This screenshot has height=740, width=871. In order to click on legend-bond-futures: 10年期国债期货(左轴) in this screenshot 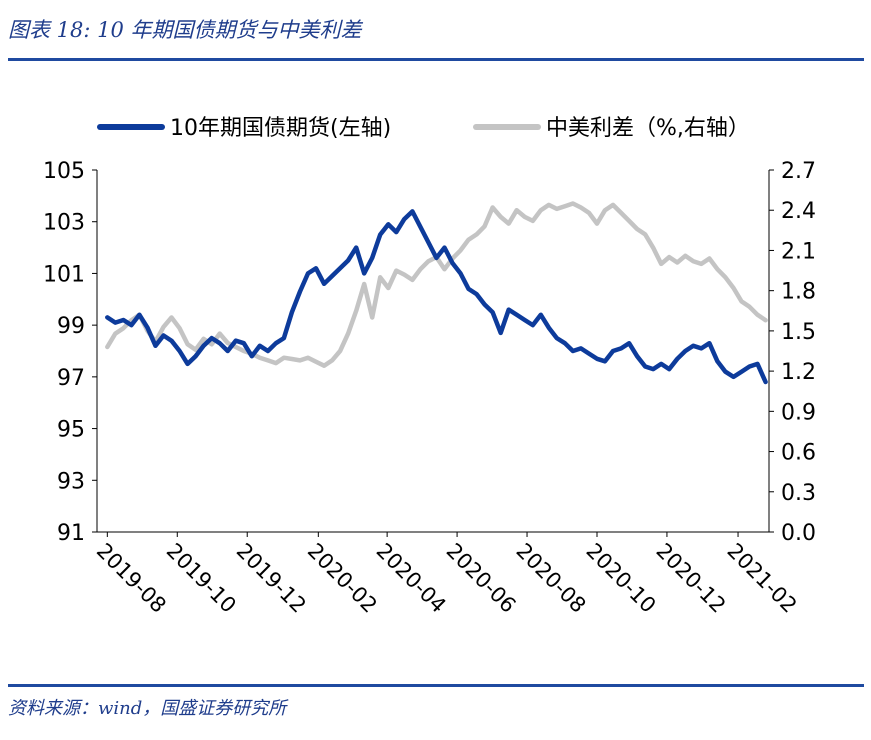, I will do `click(244, 128)`.